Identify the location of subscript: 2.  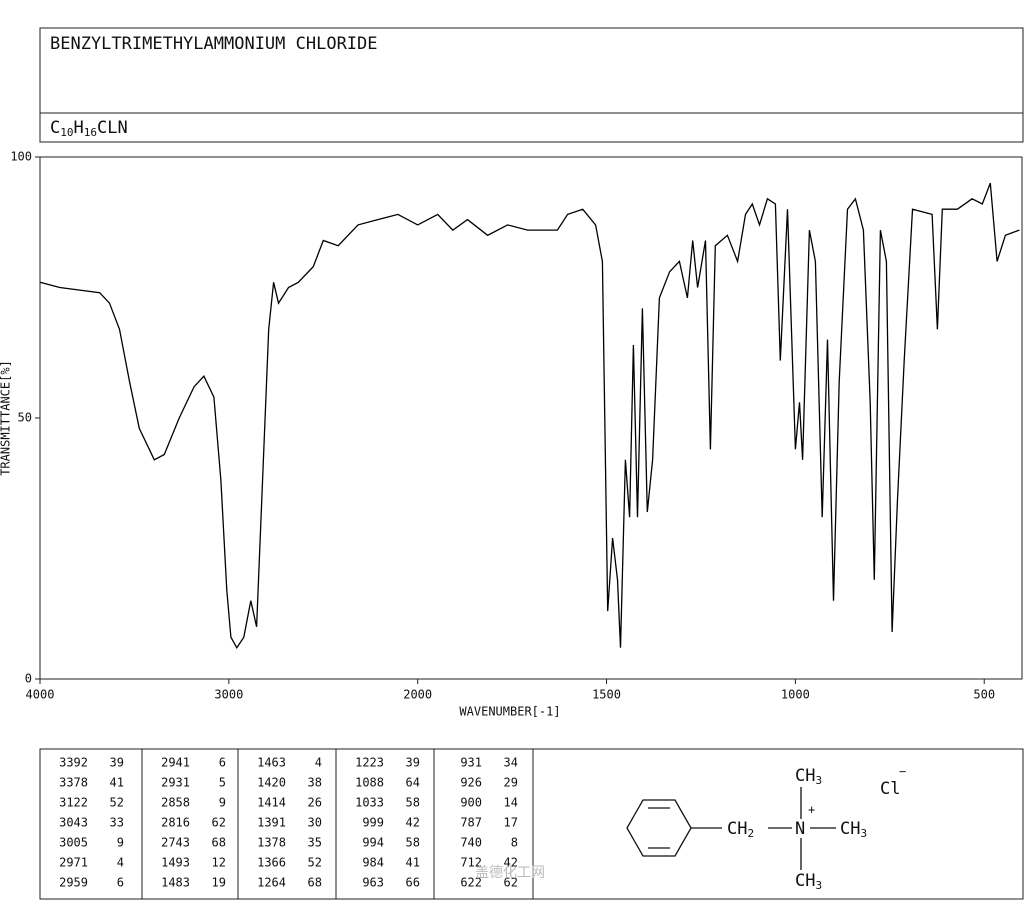
(750, 833).